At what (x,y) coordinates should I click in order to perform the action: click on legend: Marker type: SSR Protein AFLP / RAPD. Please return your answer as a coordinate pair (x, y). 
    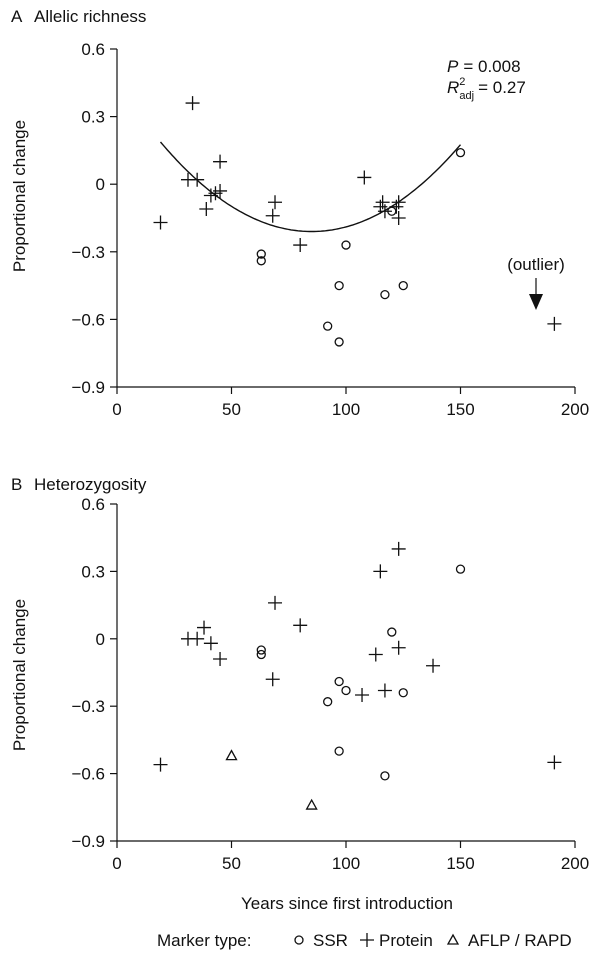
    Looking at the image, I should click on (364, 940).